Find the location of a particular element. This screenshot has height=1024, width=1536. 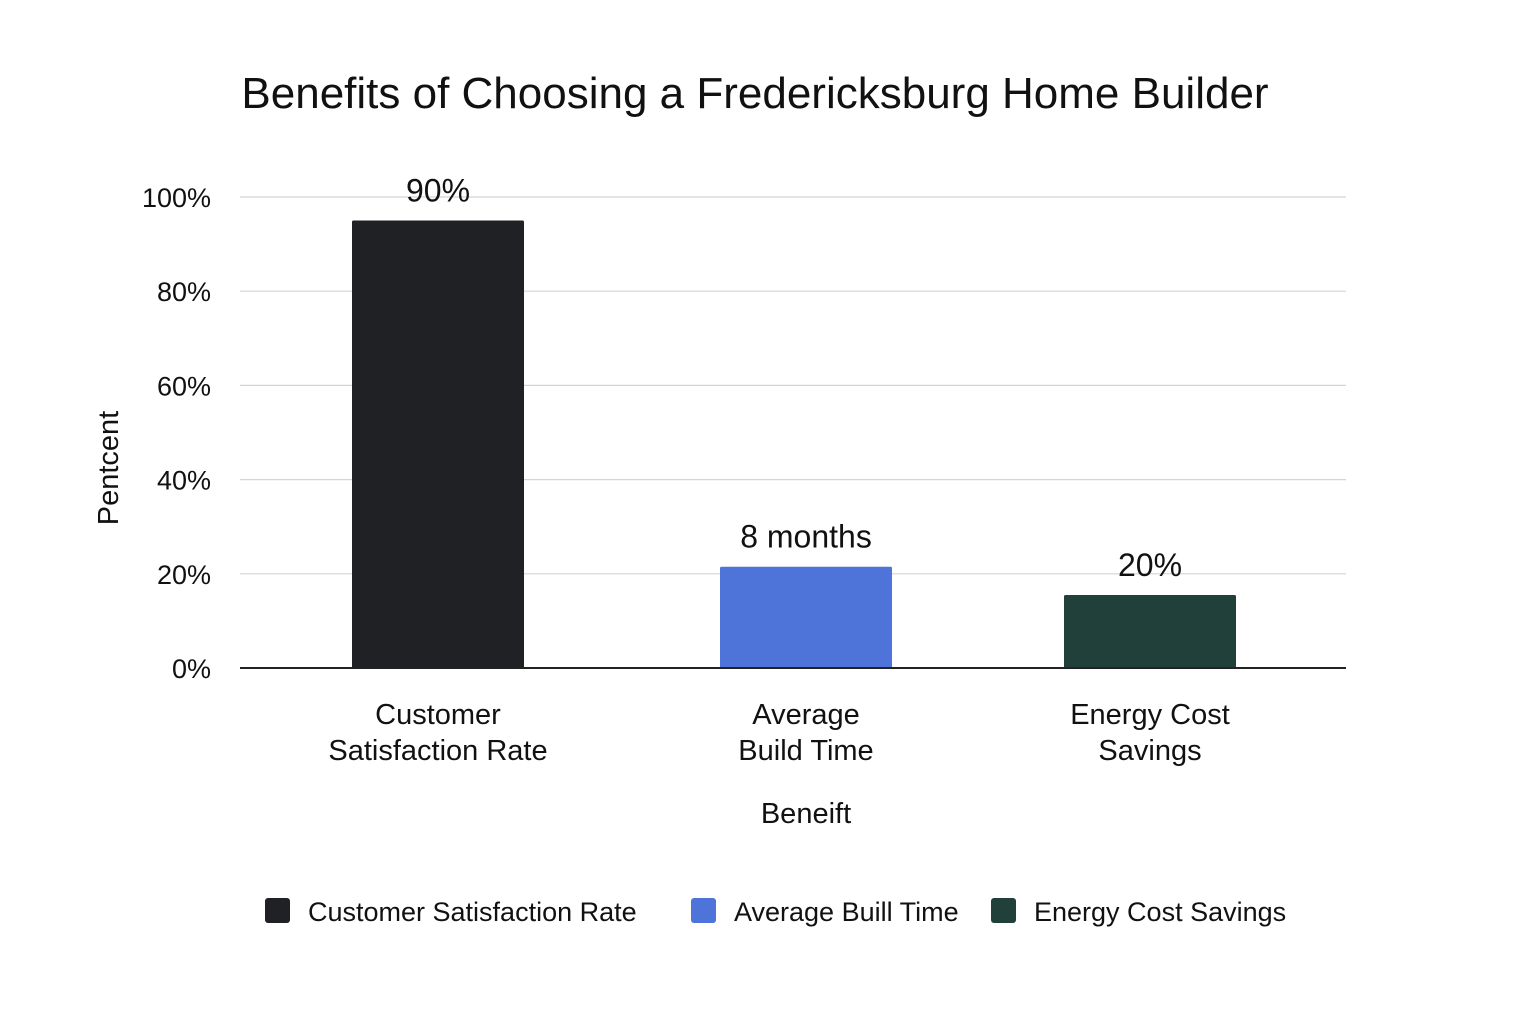

legend-label: Average Buill Time is located at coordinates (846, 912).